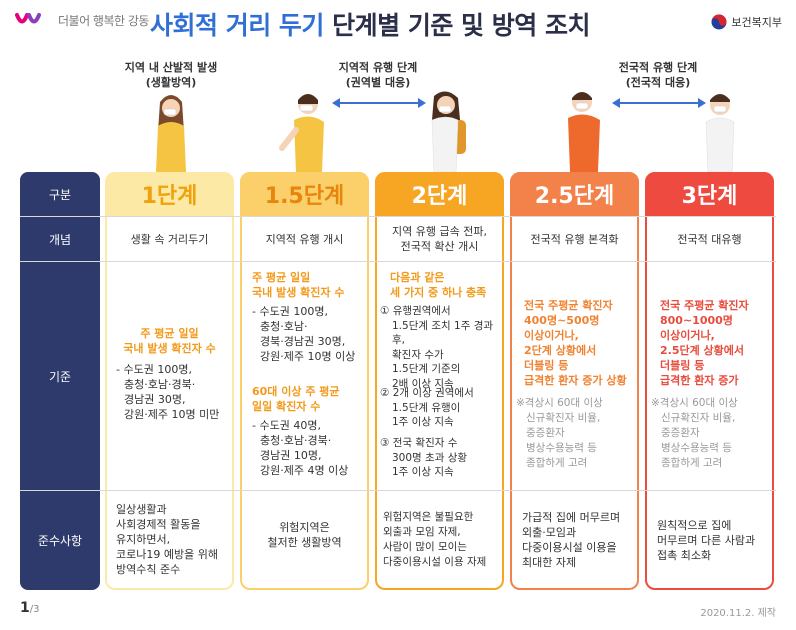 The width and height of the screenshot is (796, 630). I want to click on text-line: 2단계 상황에서, so click(560, 350).